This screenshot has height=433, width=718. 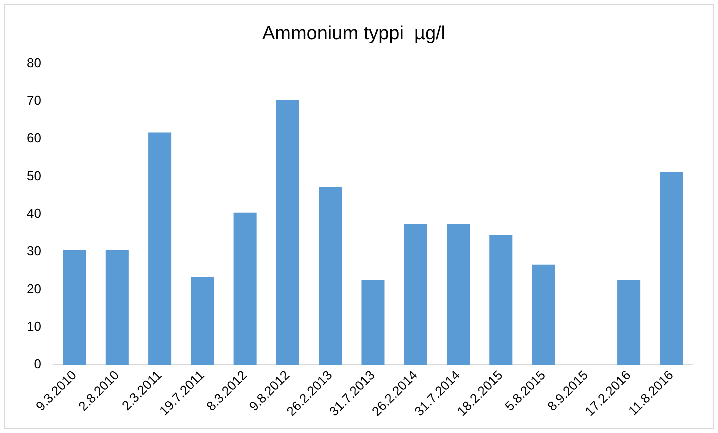 I want to click on y-tick-label: 30, so click(x=34, y=251).